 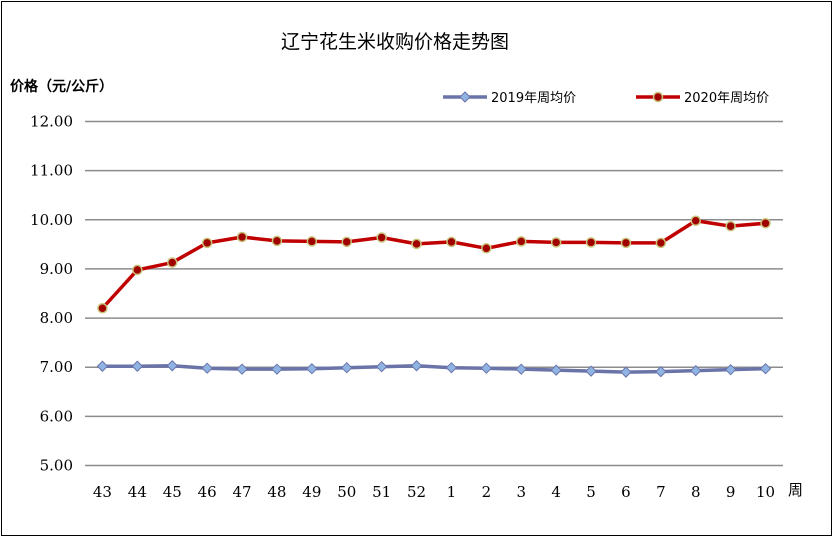 What do you see at coordinates (395, 42) in the screenshot?
I see `chart-title: 辽宁花生米收购价格走势图` at bounding box center [395, 42].